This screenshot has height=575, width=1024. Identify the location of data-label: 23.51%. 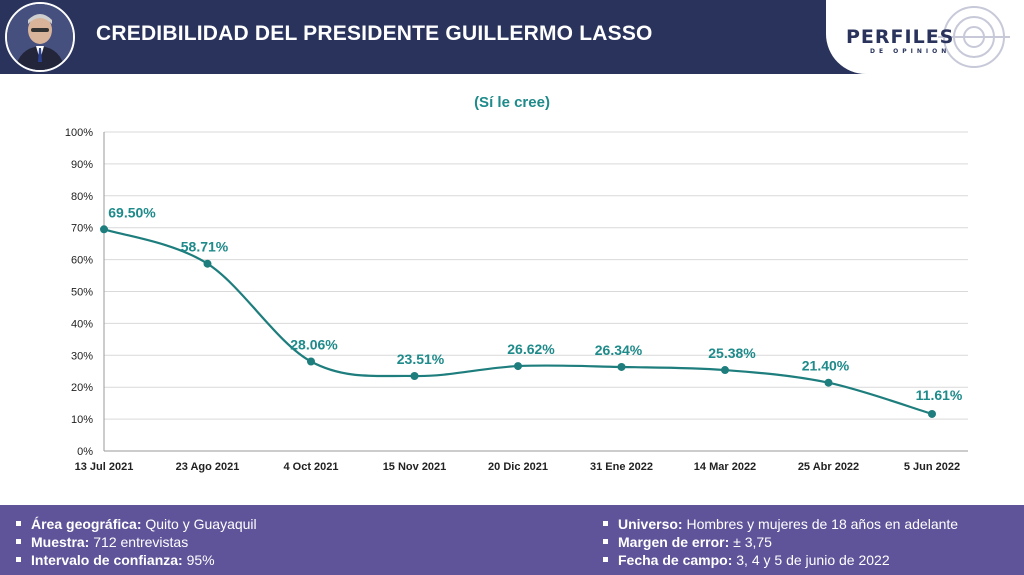
(421, 359).